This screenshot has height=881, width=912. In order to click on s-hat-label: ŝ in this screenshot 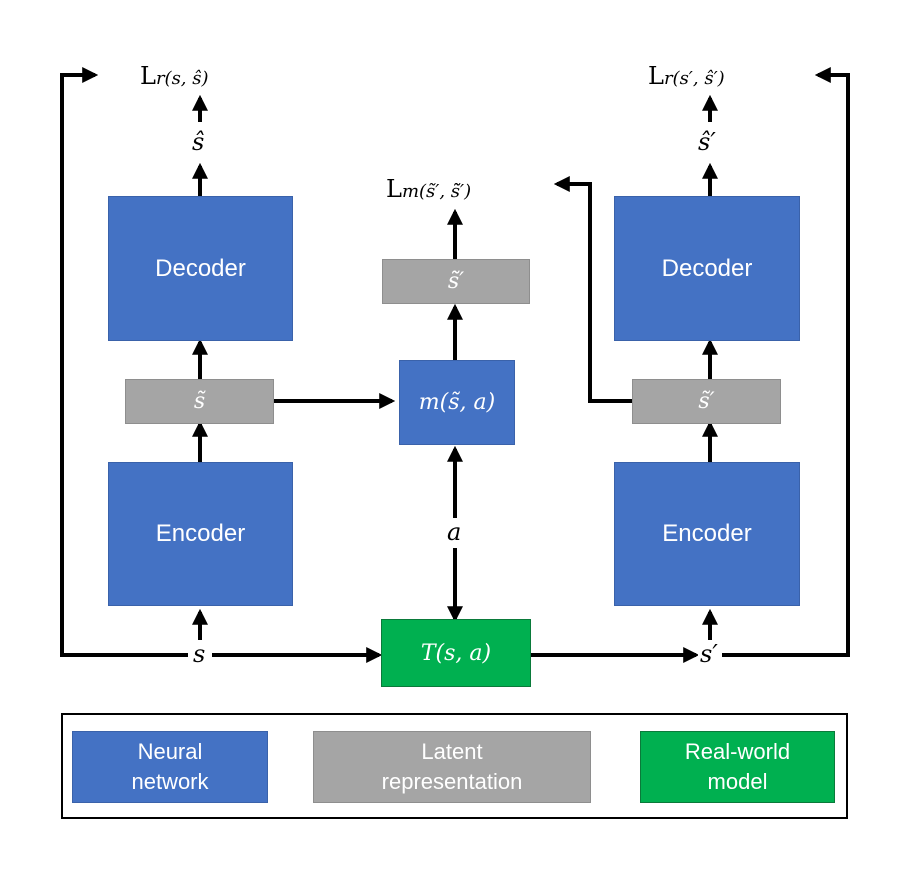, I will do `click(198, 142)`.